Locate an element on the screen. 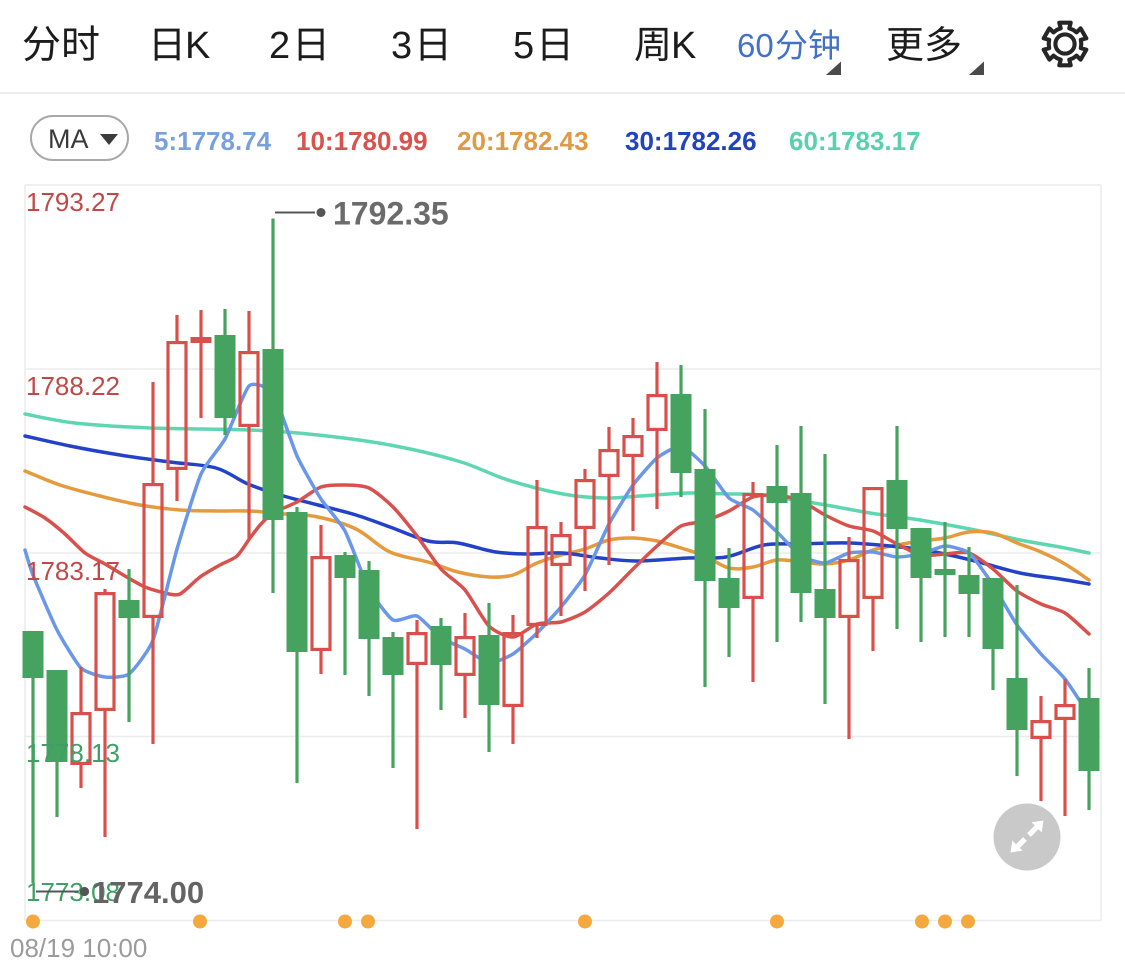 The height and width of the screenshot is (968, 1125). svg-text: 20:1782.43 is located at coordinates (523, 141).